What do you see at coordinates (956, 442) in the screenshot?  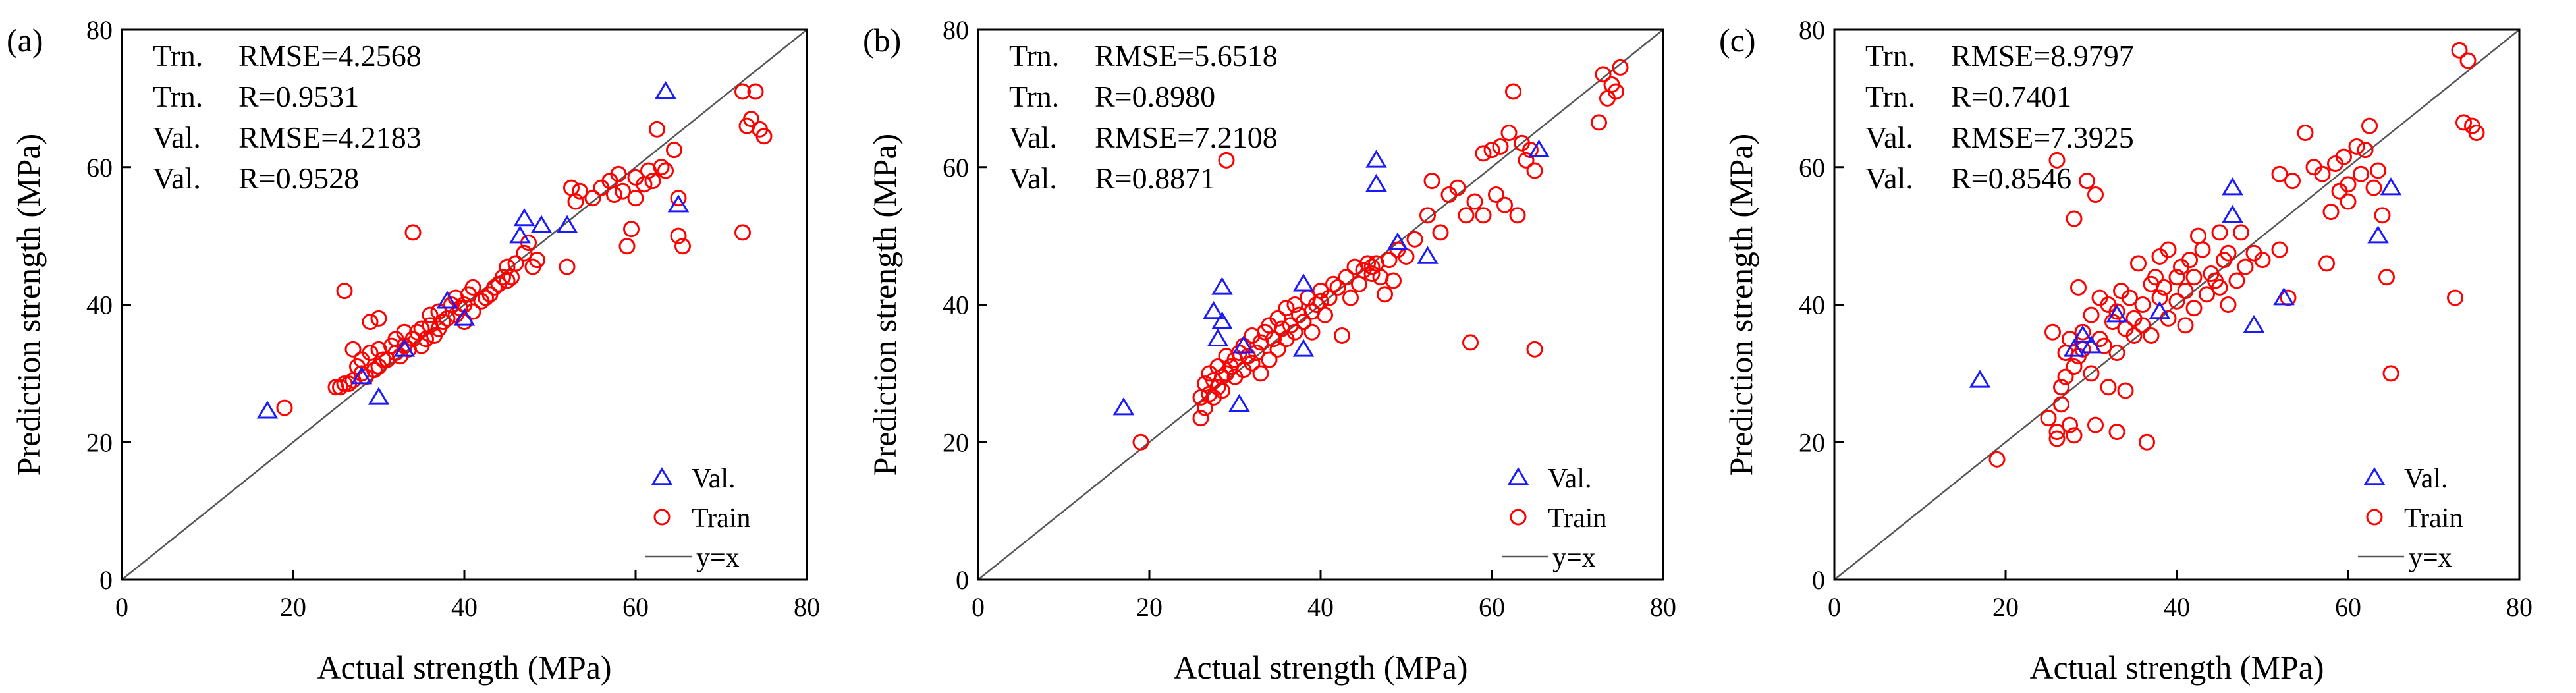 I see `y-tick-label: 20` at bounding box center [956, 442].